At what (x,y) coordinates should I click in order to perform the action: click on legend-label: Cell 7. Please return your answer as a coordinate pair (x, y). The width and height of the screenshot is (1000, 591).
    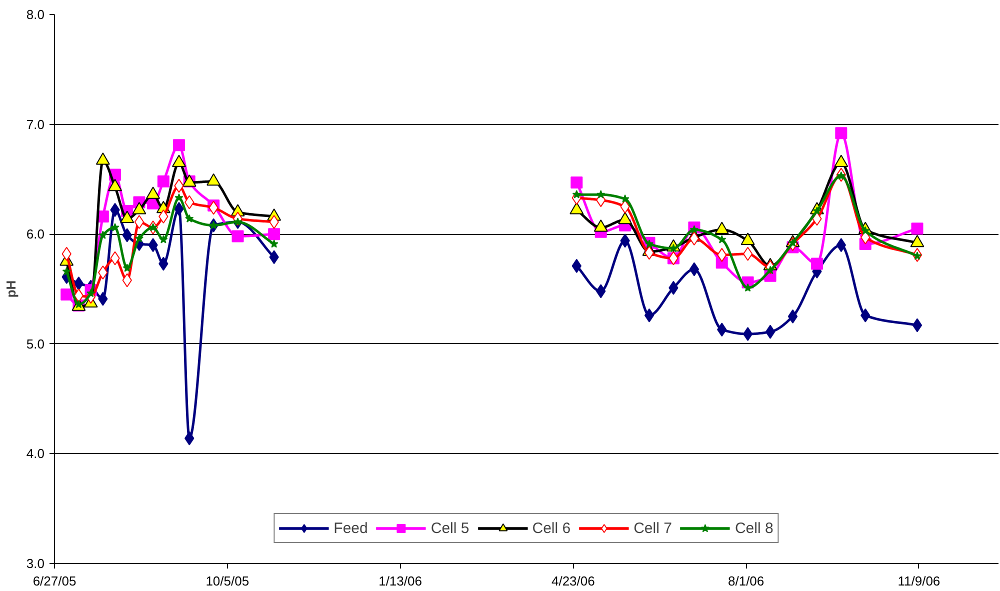
    Looking at the image, I should click on (653, 528).